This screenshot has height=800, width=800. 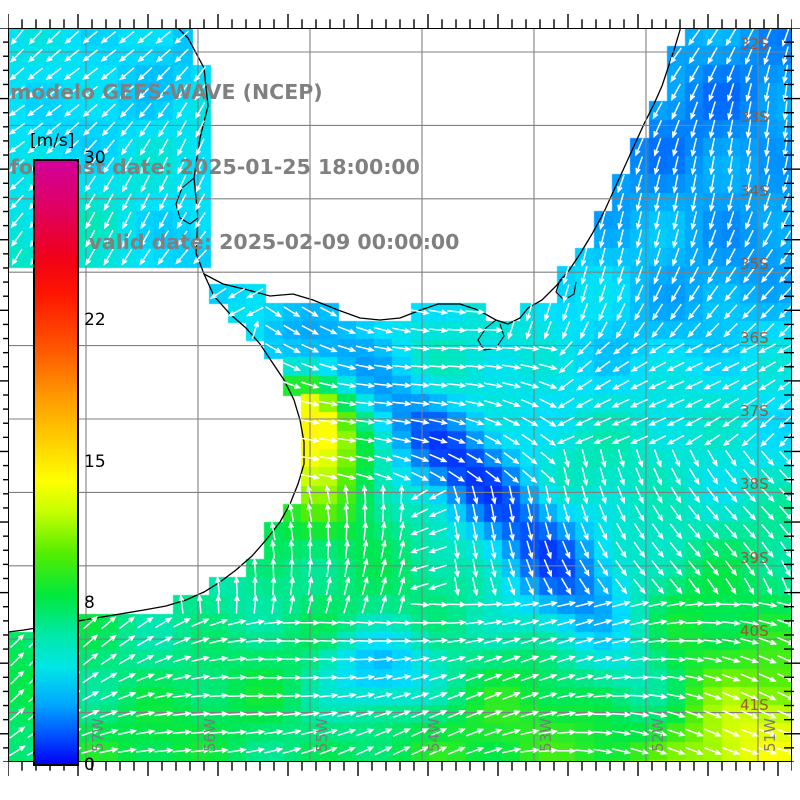 What do you see at coordinates (210, 735) in the screenshot?
I see `lon-label-56W: 56W` at bounding box center [210, 735].